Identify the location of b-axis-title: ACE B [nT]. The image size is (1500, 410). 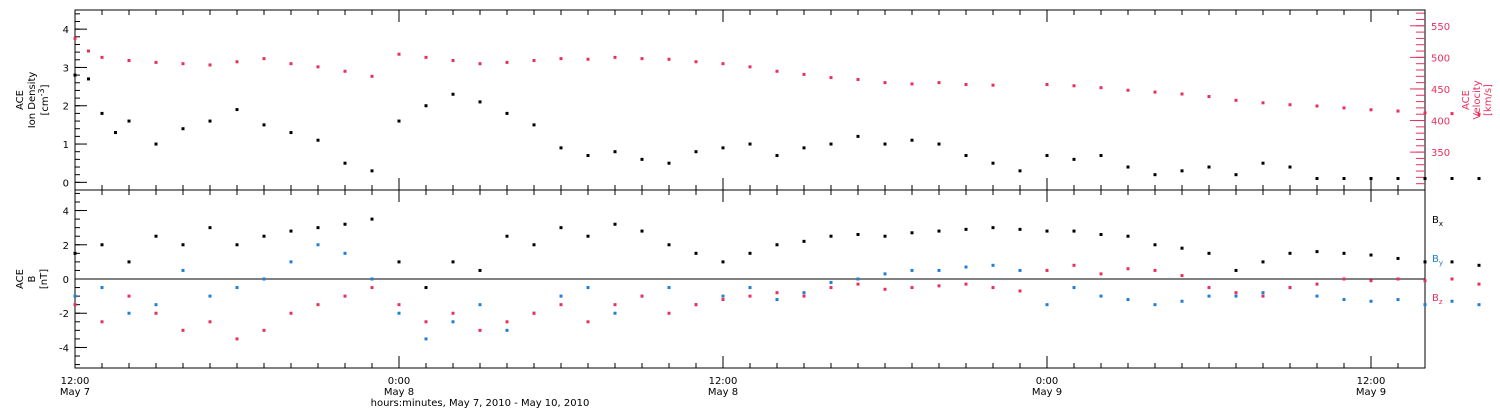
(32, 279).